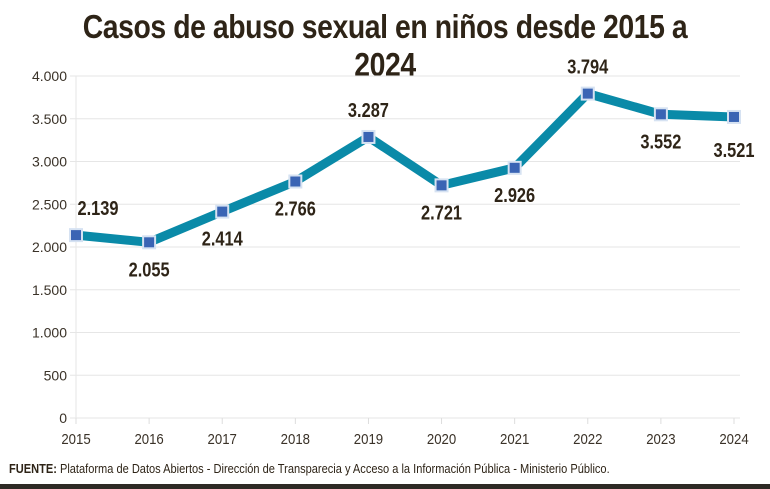 Image resolution: width=770 pixels, height=489 pixels. I want to click on x-tick-label: 2015, so click(75, 438).